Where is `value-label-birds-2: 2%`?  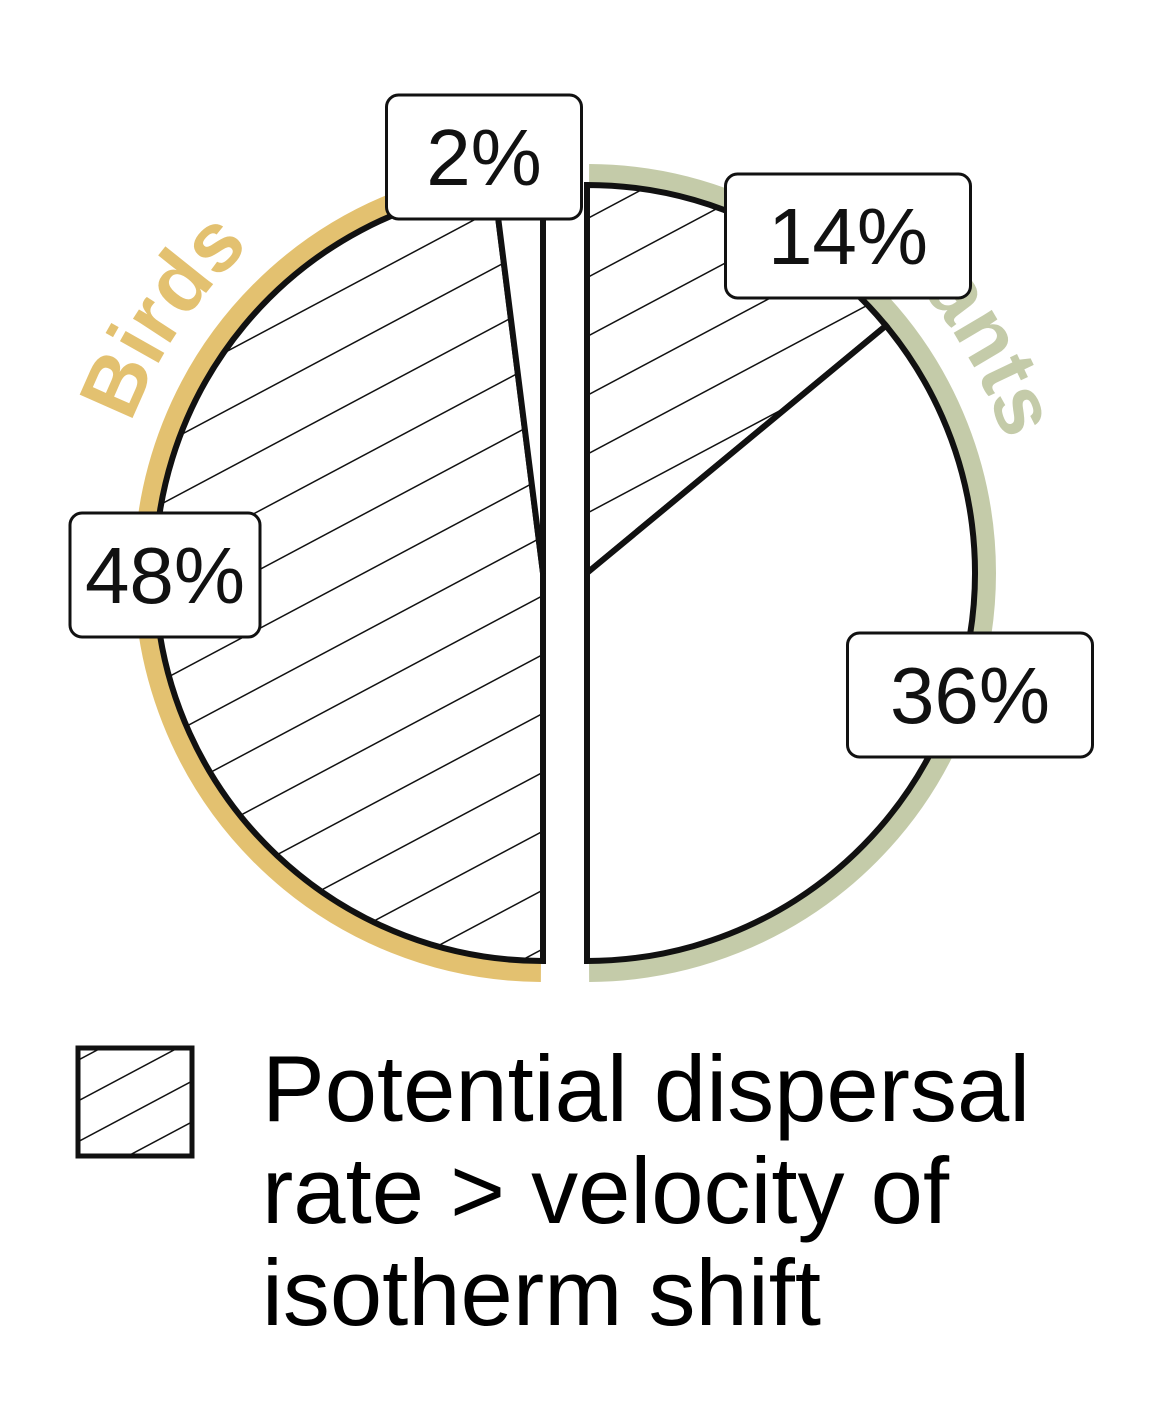
value-label-birds-2: 2% is located at coordinates (484, 157).